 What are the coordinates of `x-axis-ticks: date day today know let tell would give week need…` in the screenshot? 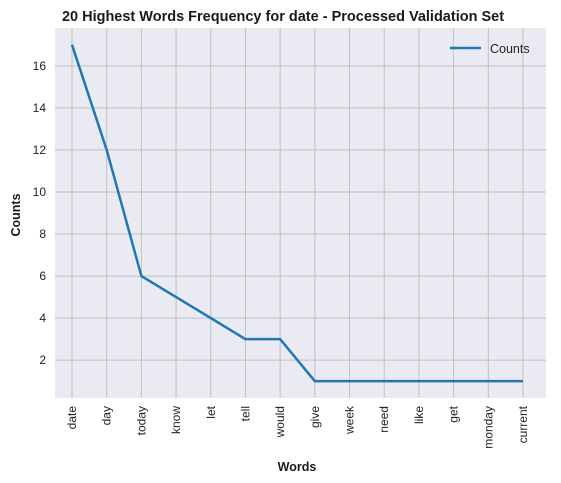 It's located at (297, 427).